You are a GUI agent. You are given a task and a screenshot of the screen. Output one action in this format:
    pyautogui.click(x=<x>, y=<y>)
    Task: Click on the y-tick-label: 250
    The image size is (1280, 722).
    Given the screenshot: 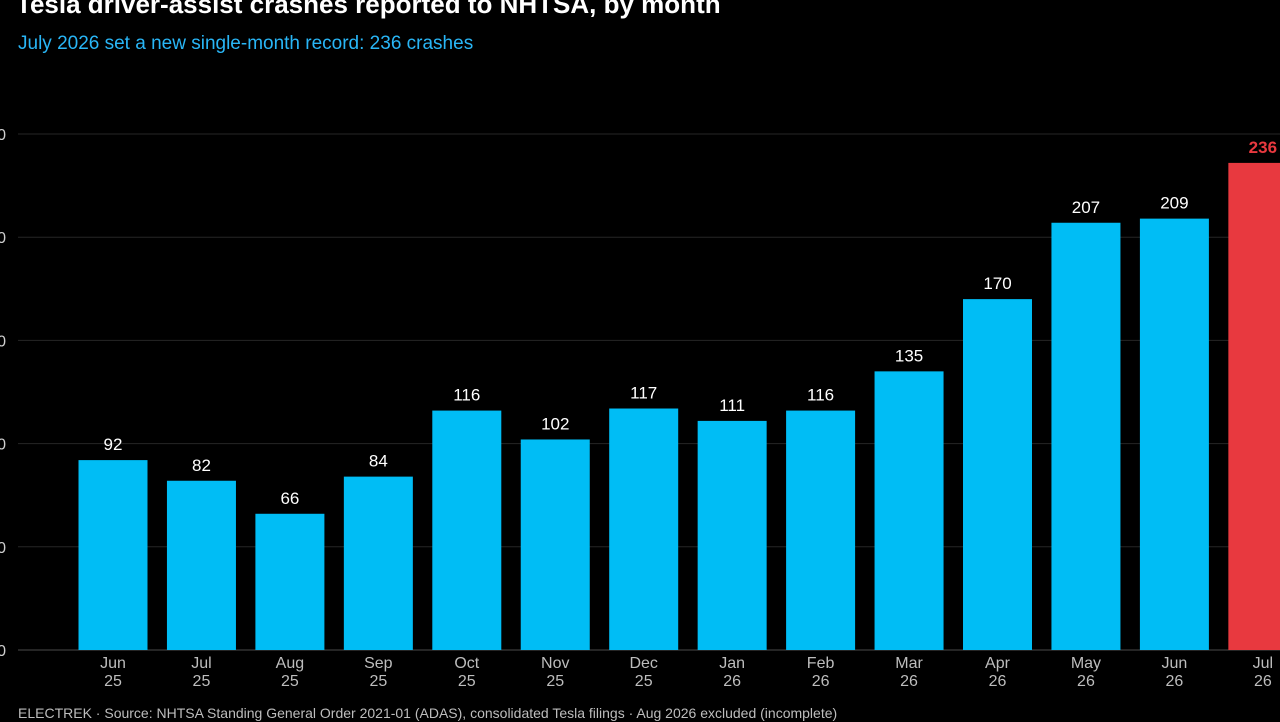 What is the action you would take?
    pyautogui.click(x=3, y=135)
    